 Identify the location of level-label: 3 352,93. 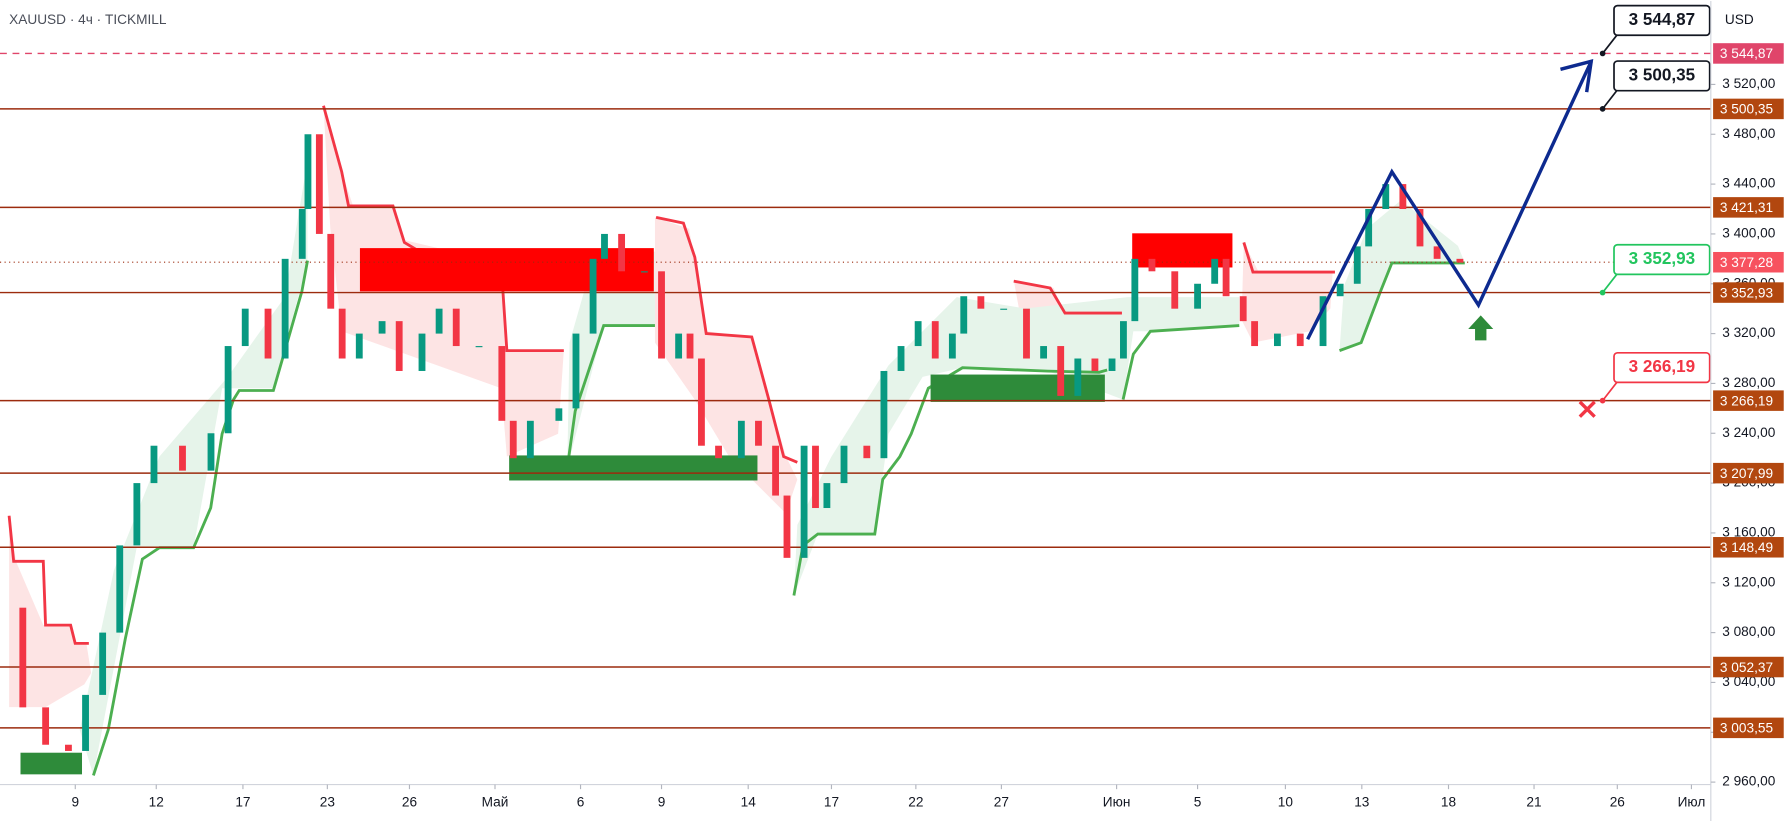
(1746, 292).